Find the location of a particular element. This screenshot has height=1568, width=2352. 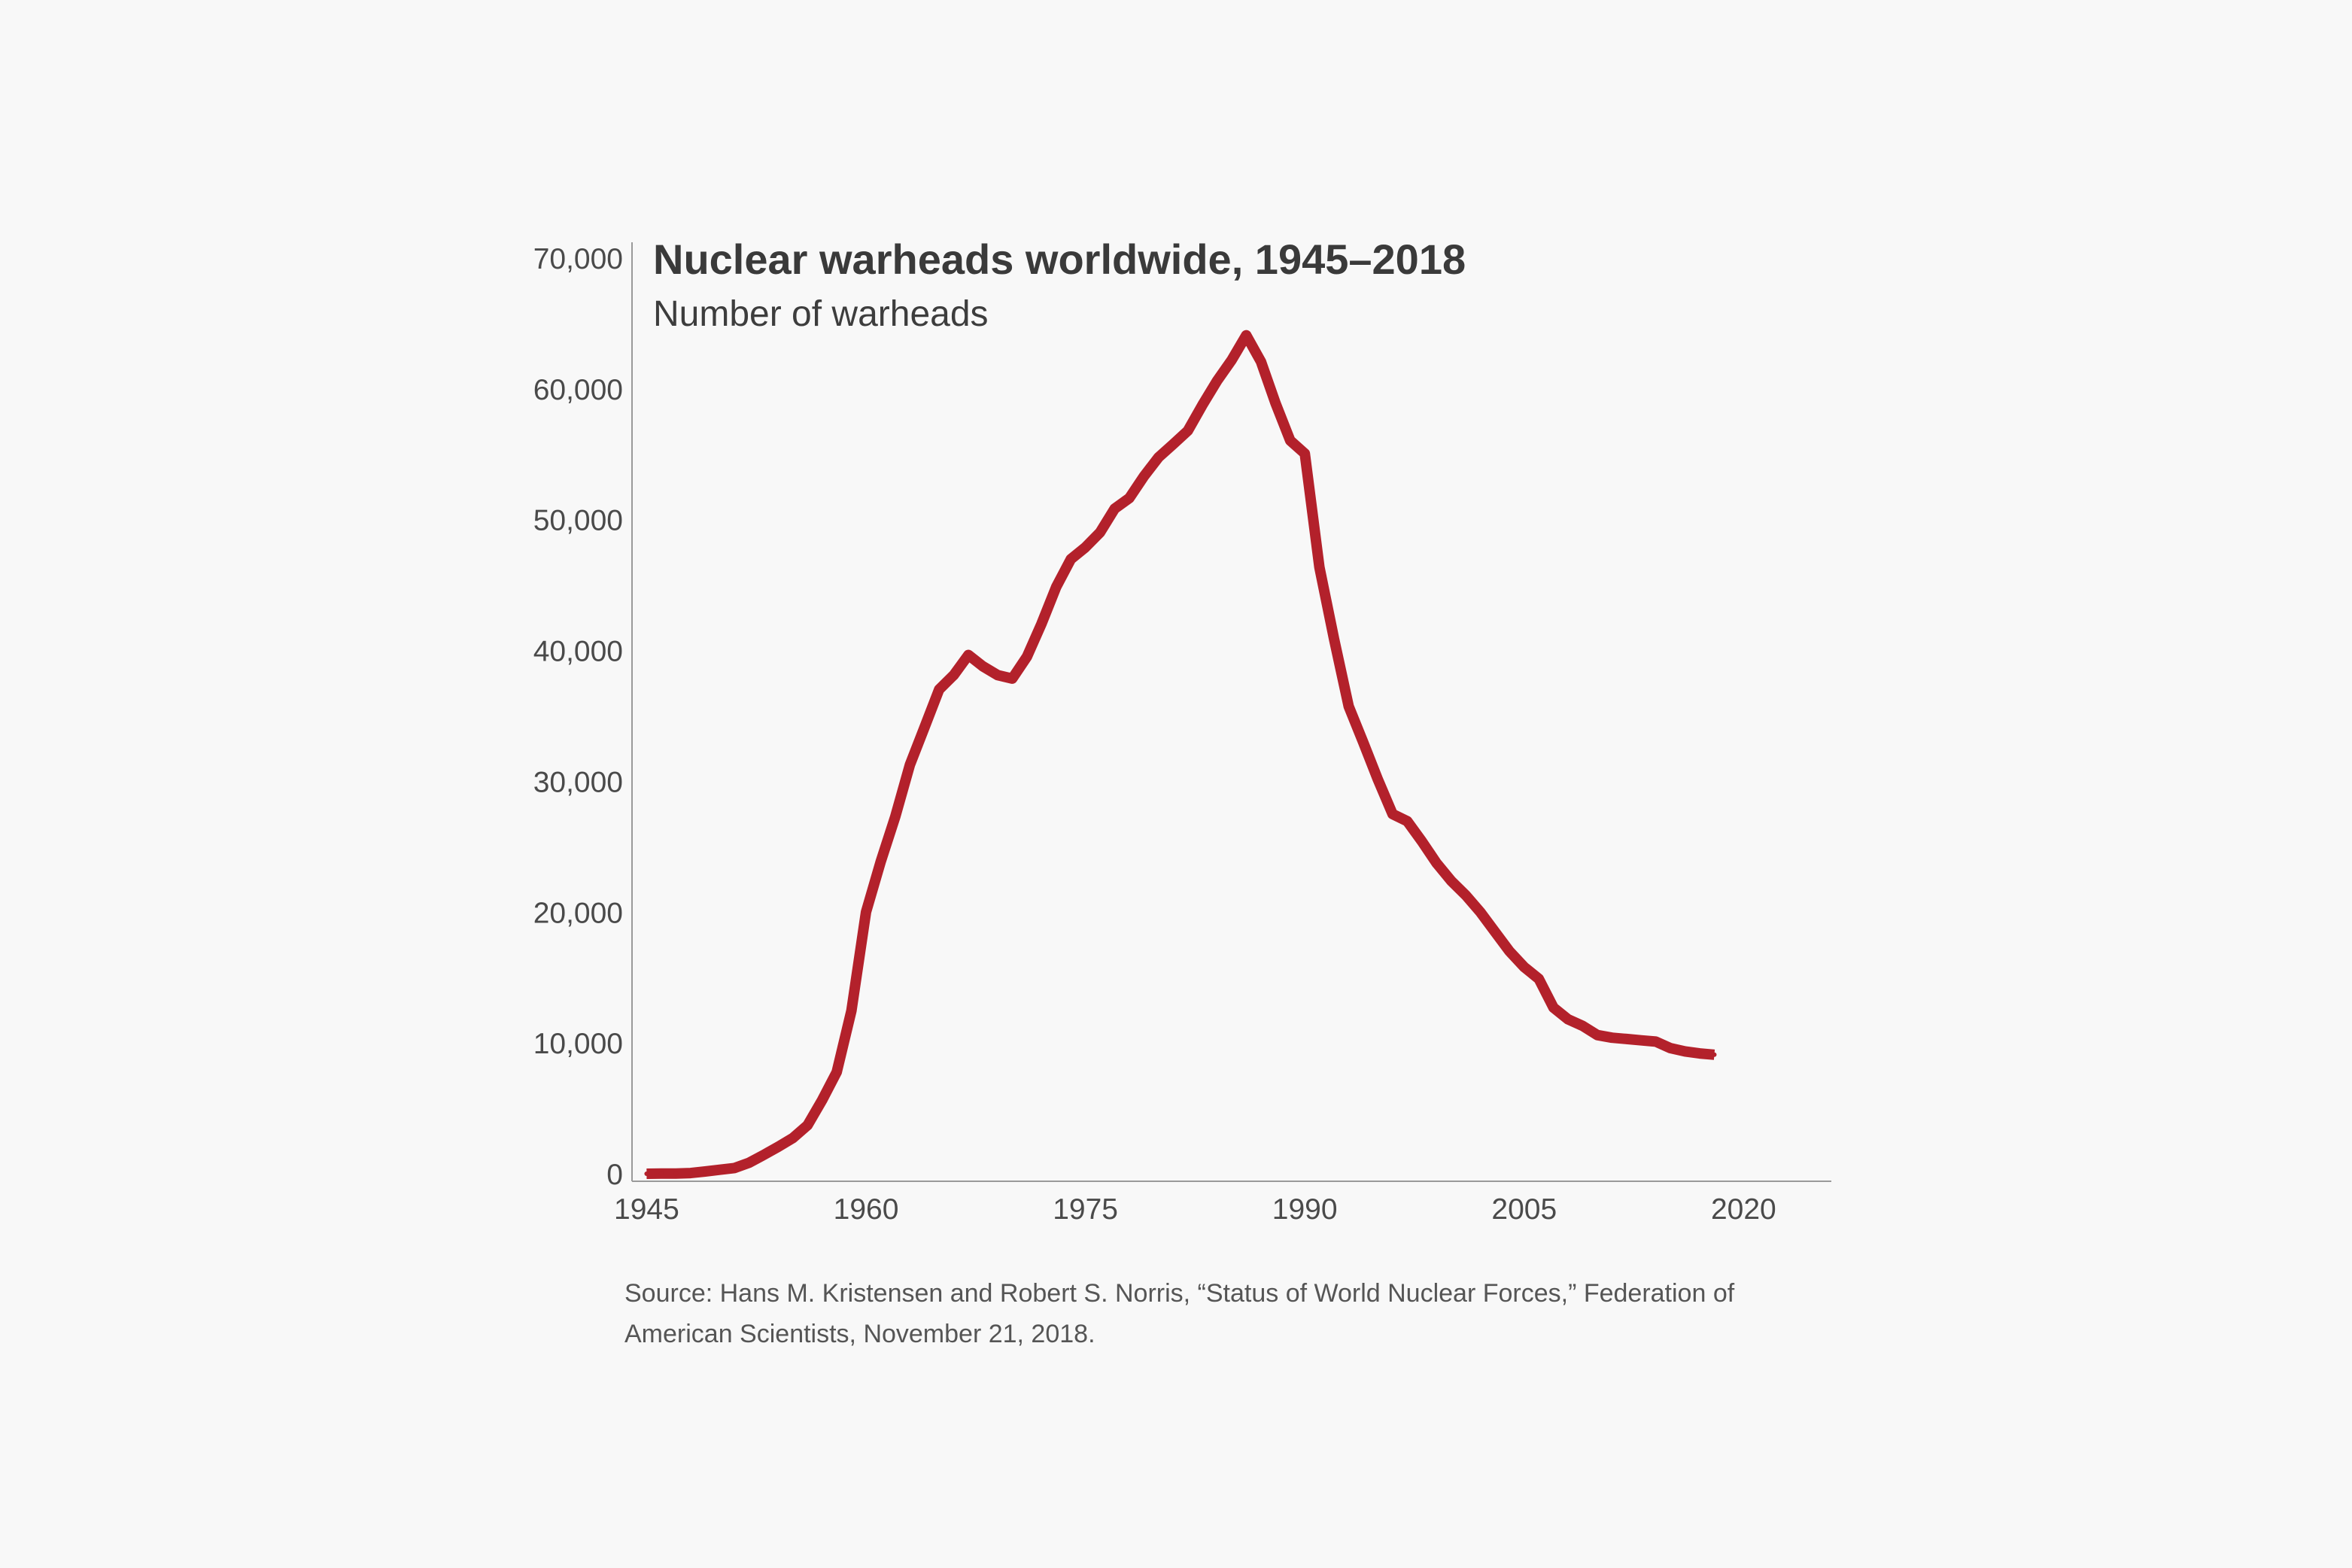

y-tick-label: 50,000 is located at coordinates (578, 521).